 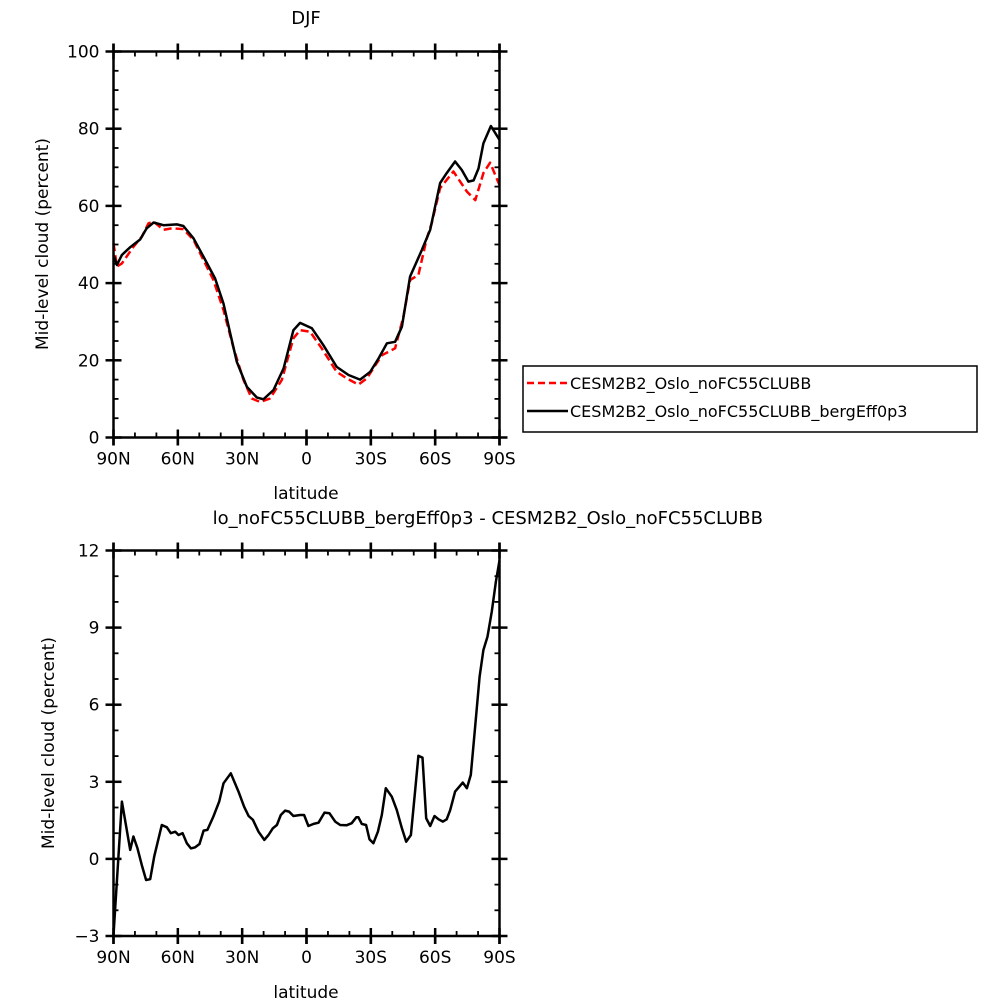 What do you see at coordinates (690, 384) in the screenshot?
I see `legend-label-0: CESM2B2_Oslo_noFC55CLUBB` at bounding box center [690, 384].